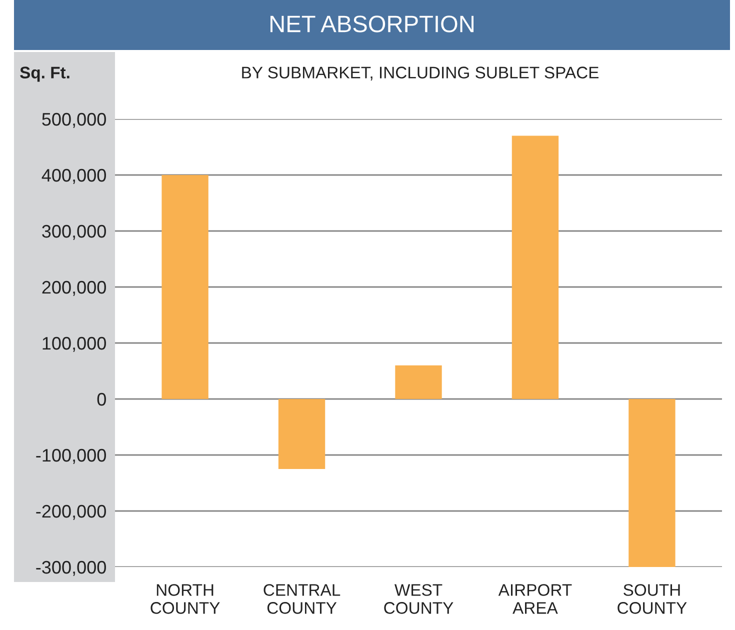 The width and height of the screenshot is (735, 630). What do you see at coordinates (185, 599) in the screenshot?
I see `x-tick-label: NORTH COUNTY` at bounding box center [185, 599].